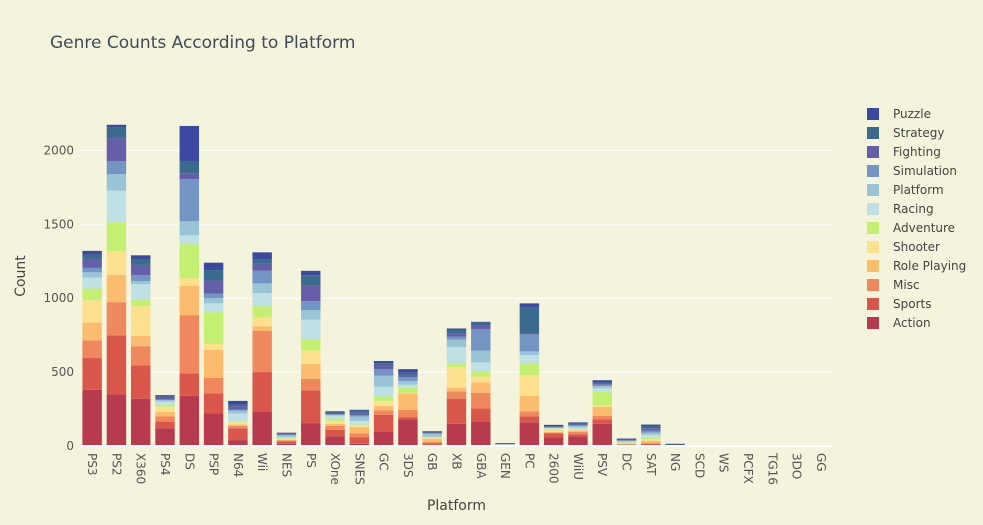 This screenshot has width=983, height=525. Describe the element at coordinates (916, 247) in the screenshot. I see `legend-label: Shooter` at that location.